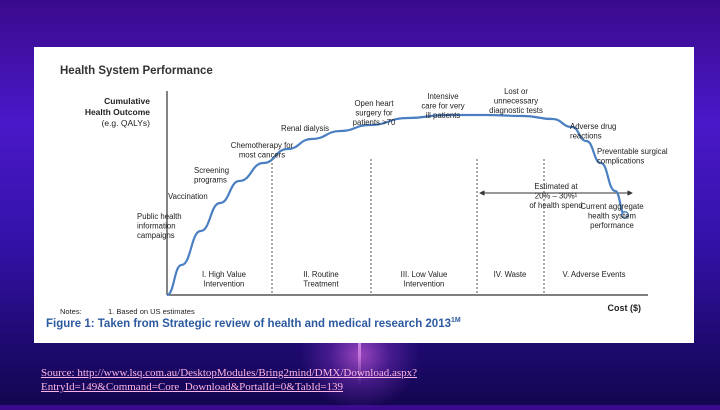 This screenshot has height=410, width=720. I want to click on phase-label-5: V. Adverse Events, so click(594, 274).